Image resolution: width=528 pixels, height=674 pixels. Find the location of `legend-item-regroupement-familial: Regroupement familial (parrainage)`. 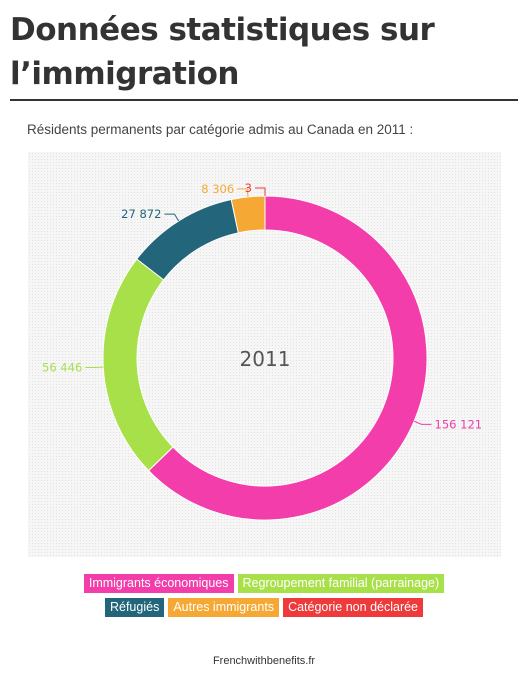

legend-item-regroupement-familial: Regroupement familial (parrainage) is located at coordinates (341, 583).